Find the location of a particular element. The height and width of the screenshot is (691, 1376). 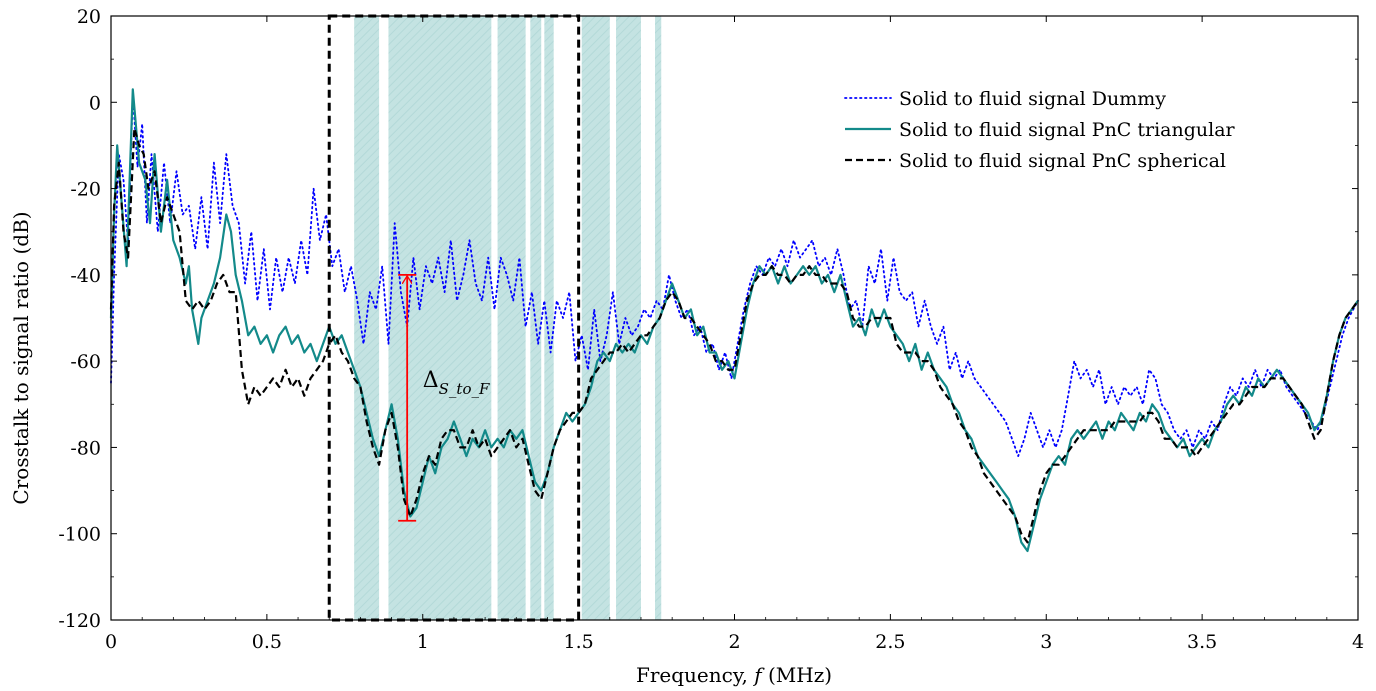

y-tick-label-5: -20 is located at coordinates (85, 190).